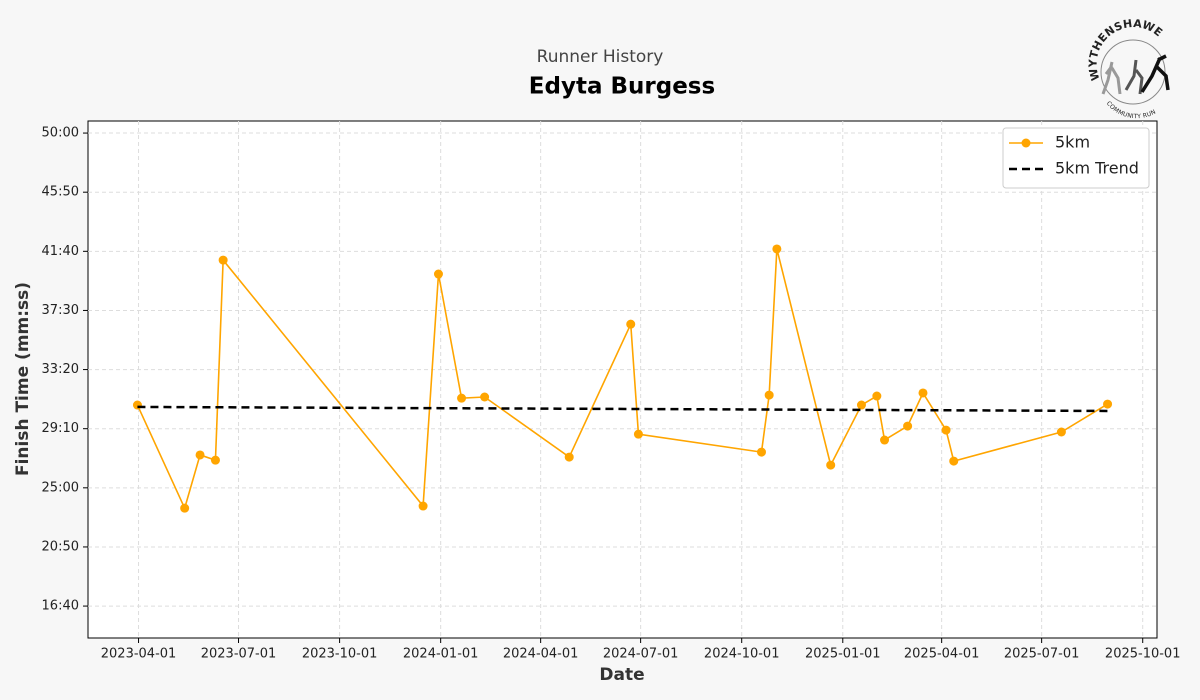  What do you see at coordinates (1072, 142) in the screenshot?
I see `legend-label: 5km` at bounding box center [1072, 142].